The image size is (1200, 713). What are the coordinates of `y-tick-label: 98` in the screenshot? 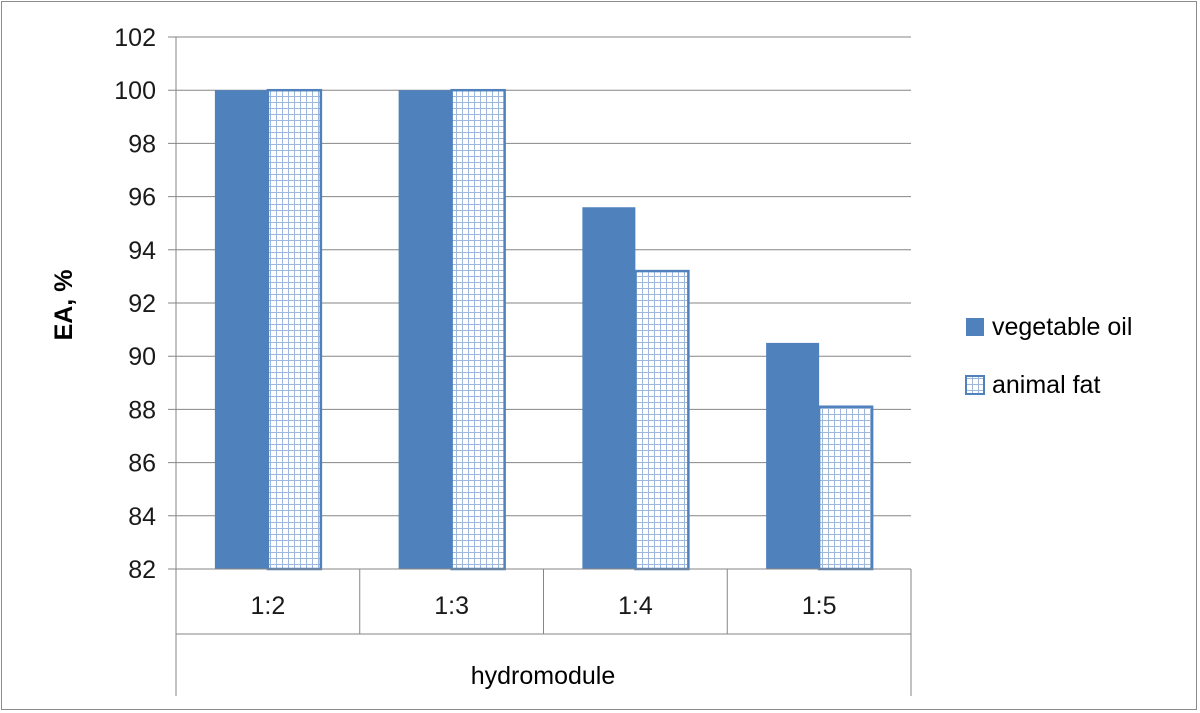 It's located at (142, 144).